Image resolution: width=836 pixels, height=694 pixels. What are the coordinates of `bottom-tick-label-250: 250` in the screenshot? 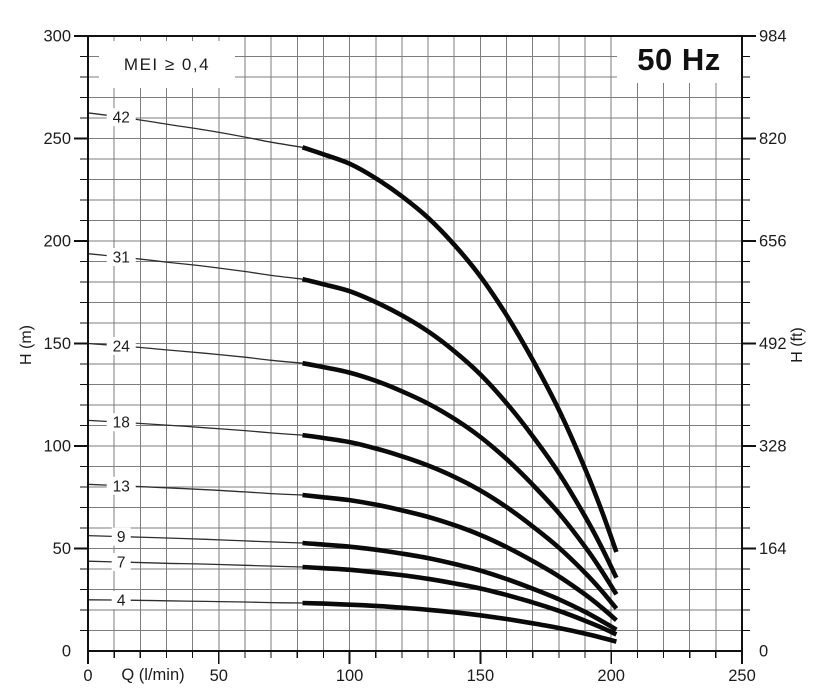 It's located at (742, 676).